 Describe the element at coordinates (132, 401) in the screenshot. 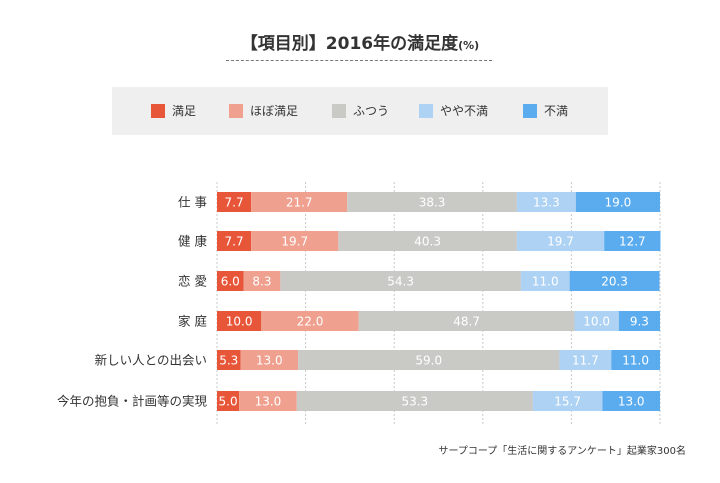

I see `category-label: 今年の抱負・計画等の実現` at that location.